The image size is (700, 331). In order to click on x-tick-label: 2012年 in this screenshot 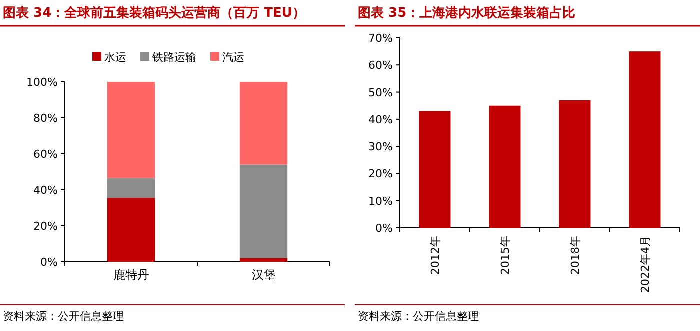, I will do `click(435, 255)`.